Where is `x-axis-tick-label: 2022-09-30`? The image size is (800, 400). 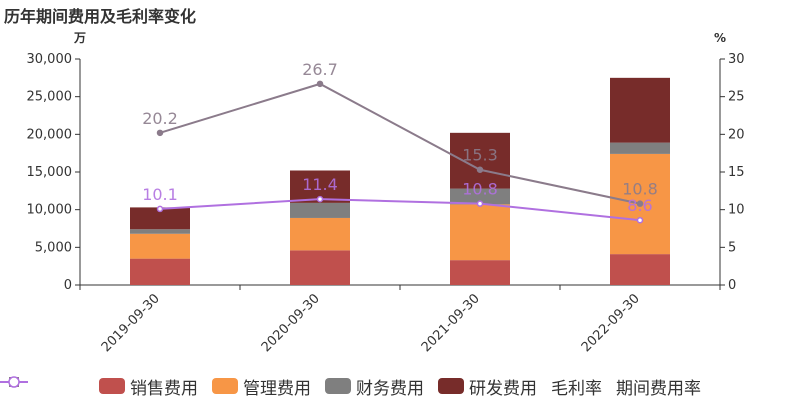 x-axis-tick-label: 2022-09-30 is located at coordinates (611, 323).